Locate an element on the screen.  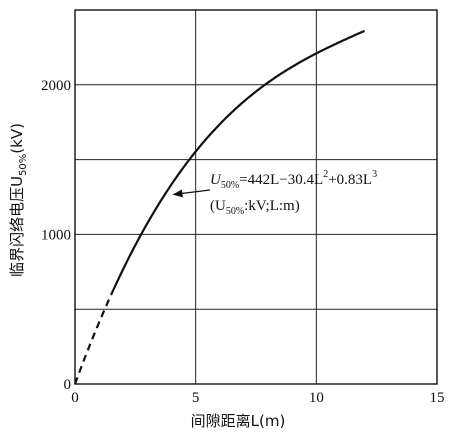
x-tick-label-0: 0 is located at coordinates (75, 398).